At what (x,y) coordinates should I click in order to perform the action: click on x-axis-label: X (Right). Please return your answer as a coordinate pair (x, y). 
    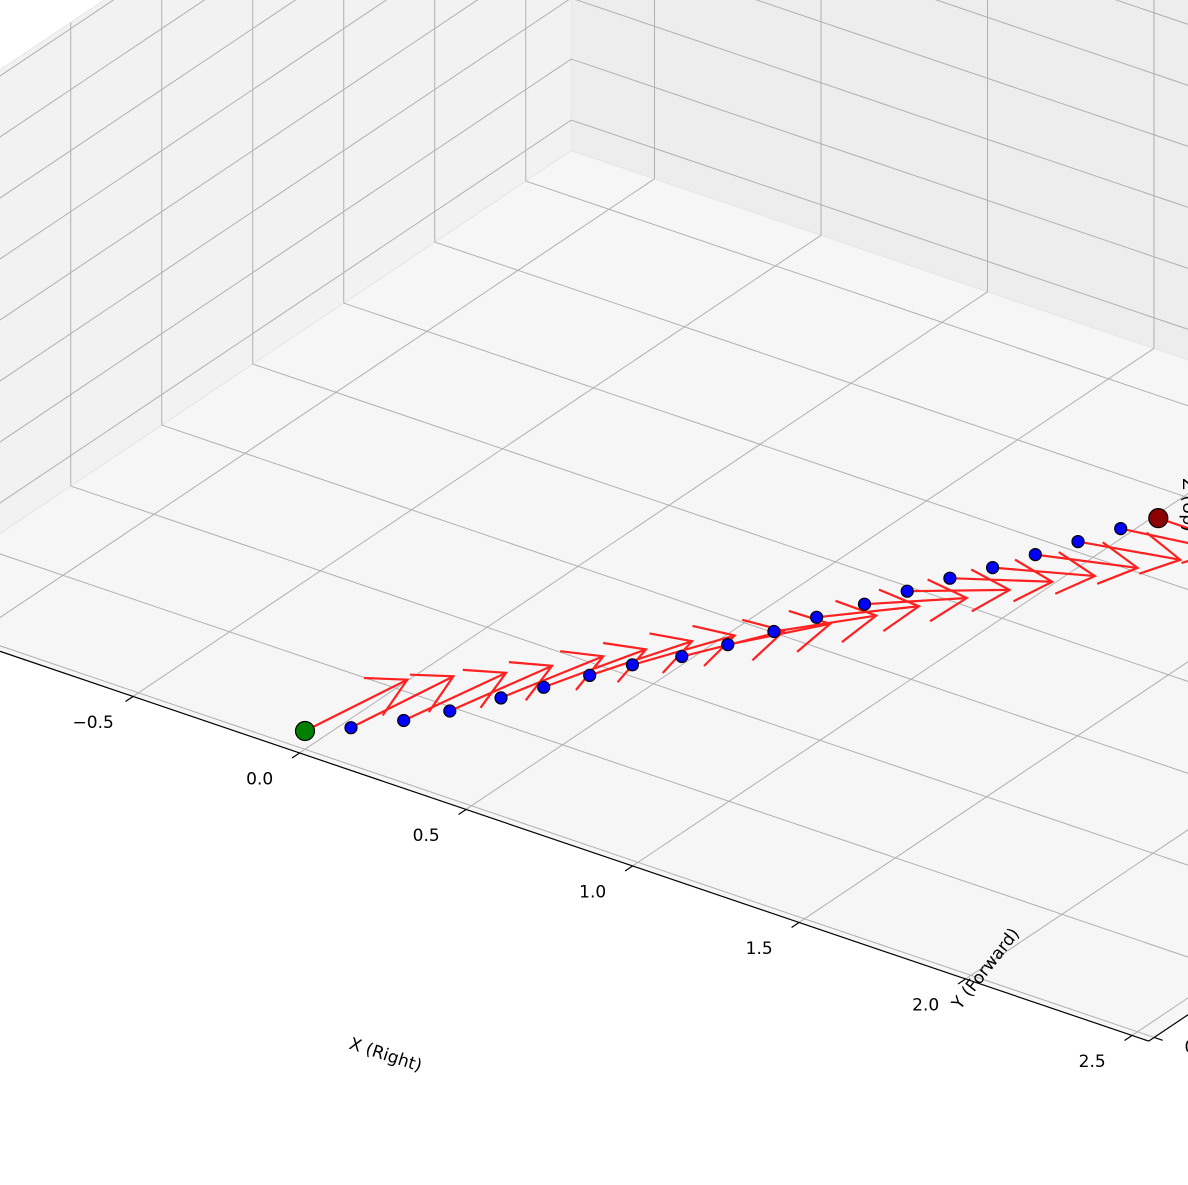
    Looking at the image, I should click on (386, 1055).